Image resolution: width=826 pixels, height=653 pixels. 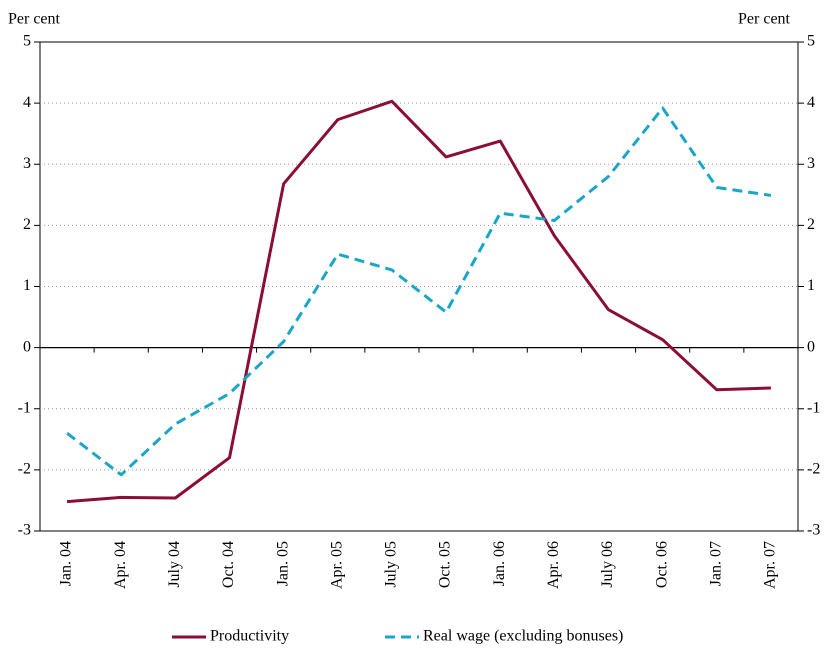 I want to click on x-tick-label: July 05, so click(x=391, y=564).